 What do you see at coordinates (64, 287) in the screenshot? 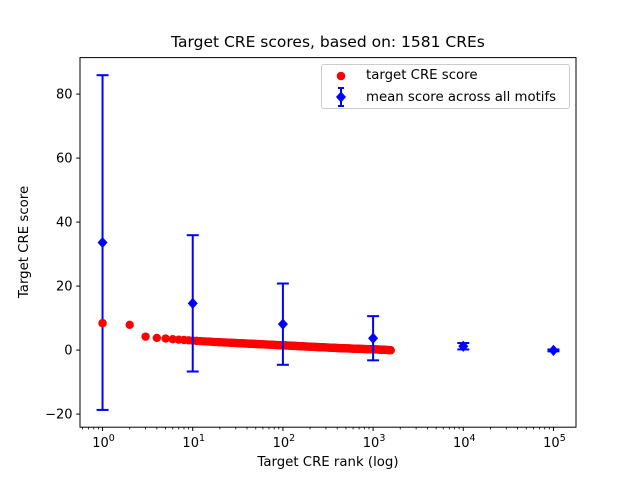
I see `y-tick-label: 20` at bounding box center [64, 287].